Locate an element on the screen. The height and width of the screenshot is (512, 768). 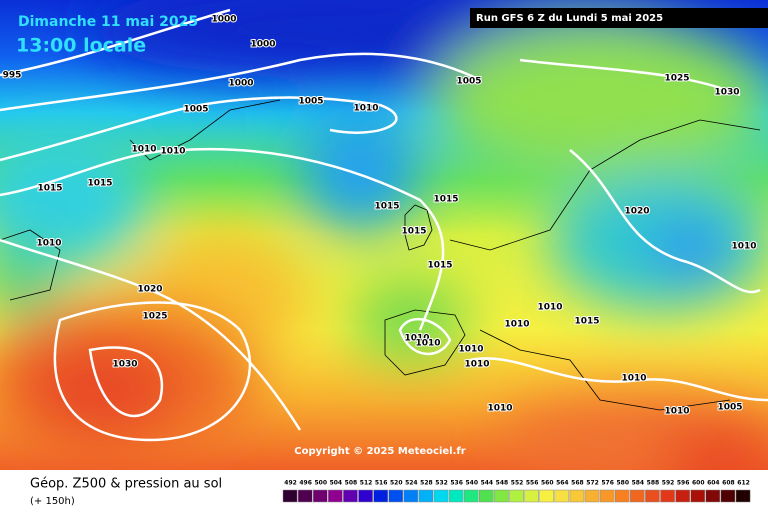
legend-level: 548 is located at coordinates (502, 483).